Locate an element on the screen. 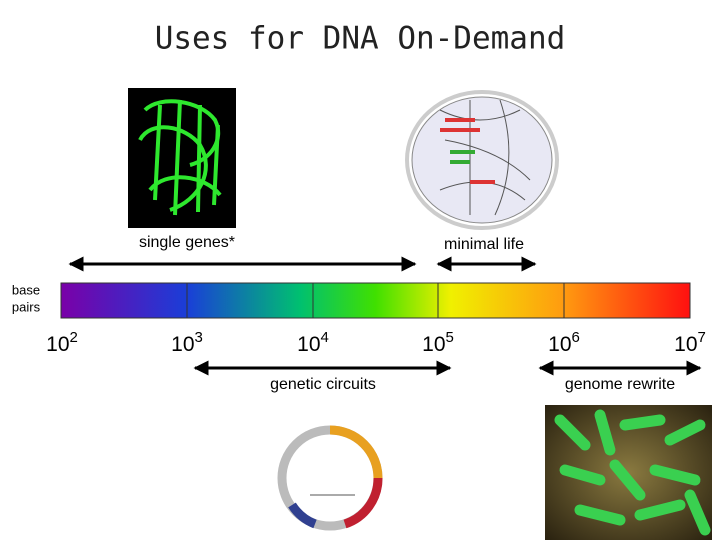 This screenshot has height=540, width=720. scale-label: 10⁶ is located at coordinates (564, 342).